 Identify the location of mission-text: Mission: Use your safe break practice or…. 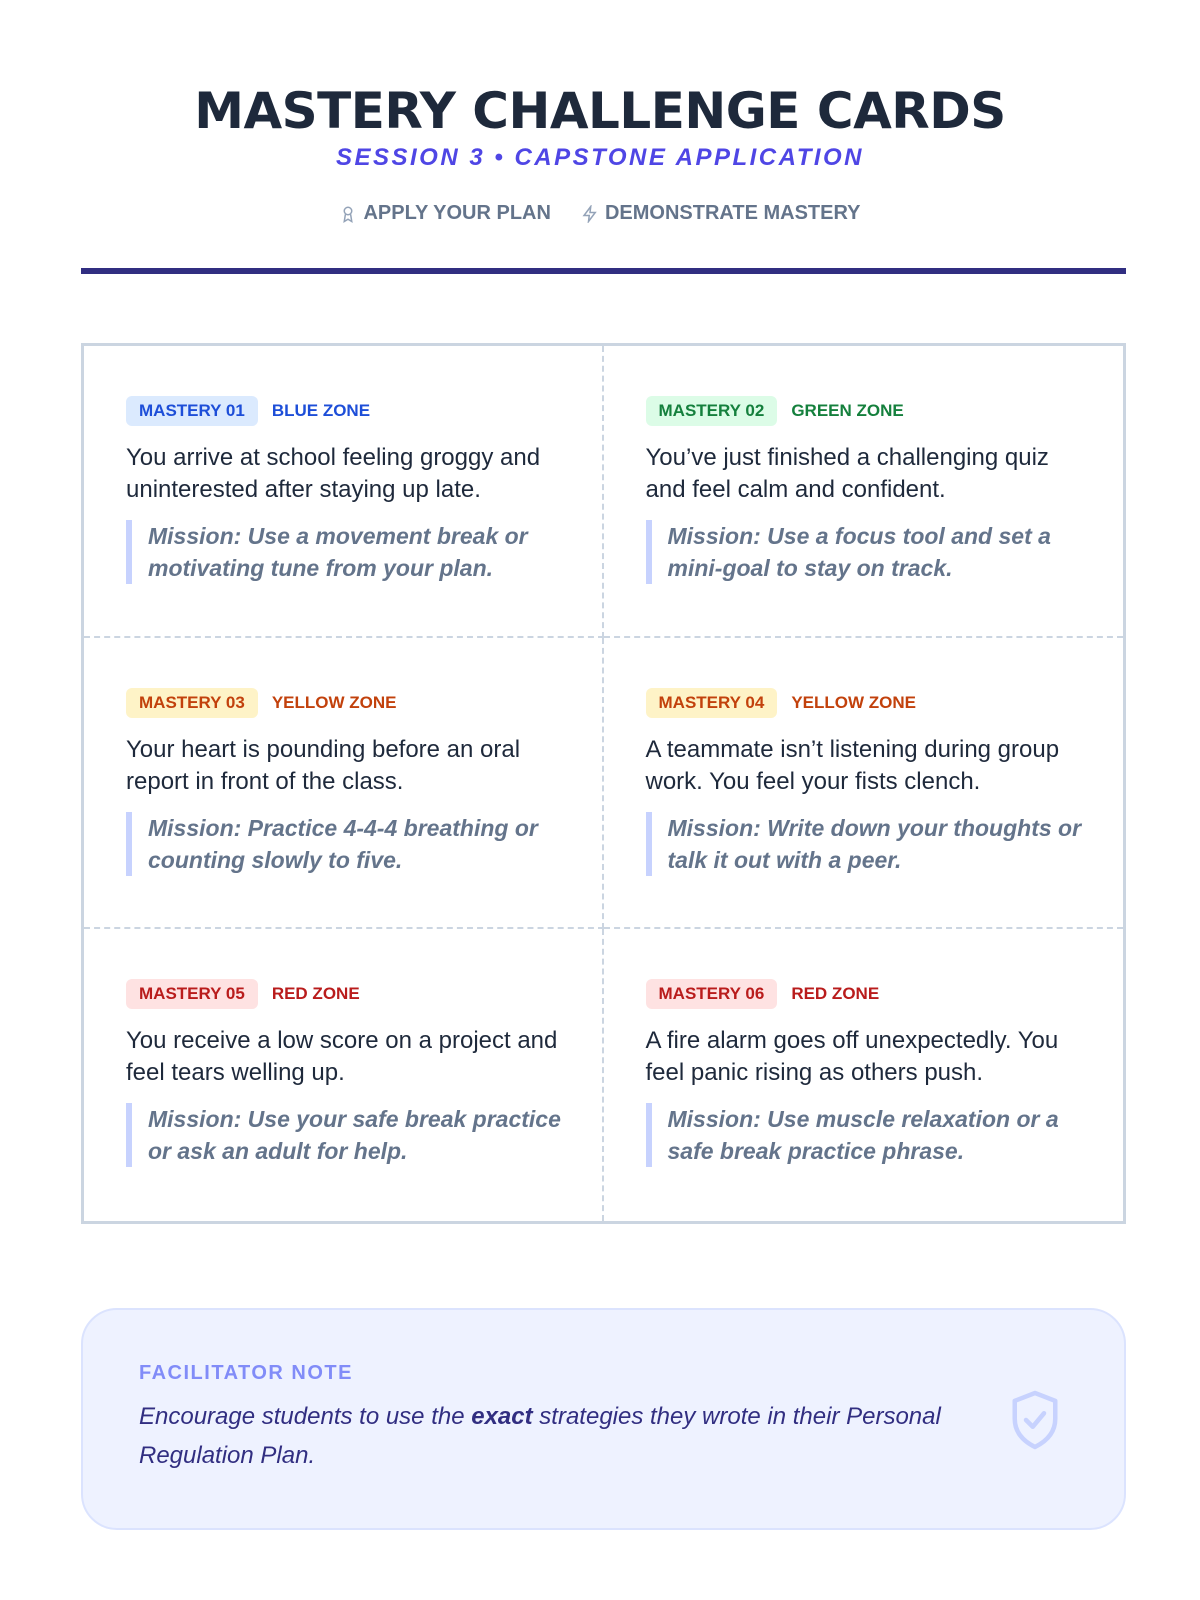
(344, 1135).